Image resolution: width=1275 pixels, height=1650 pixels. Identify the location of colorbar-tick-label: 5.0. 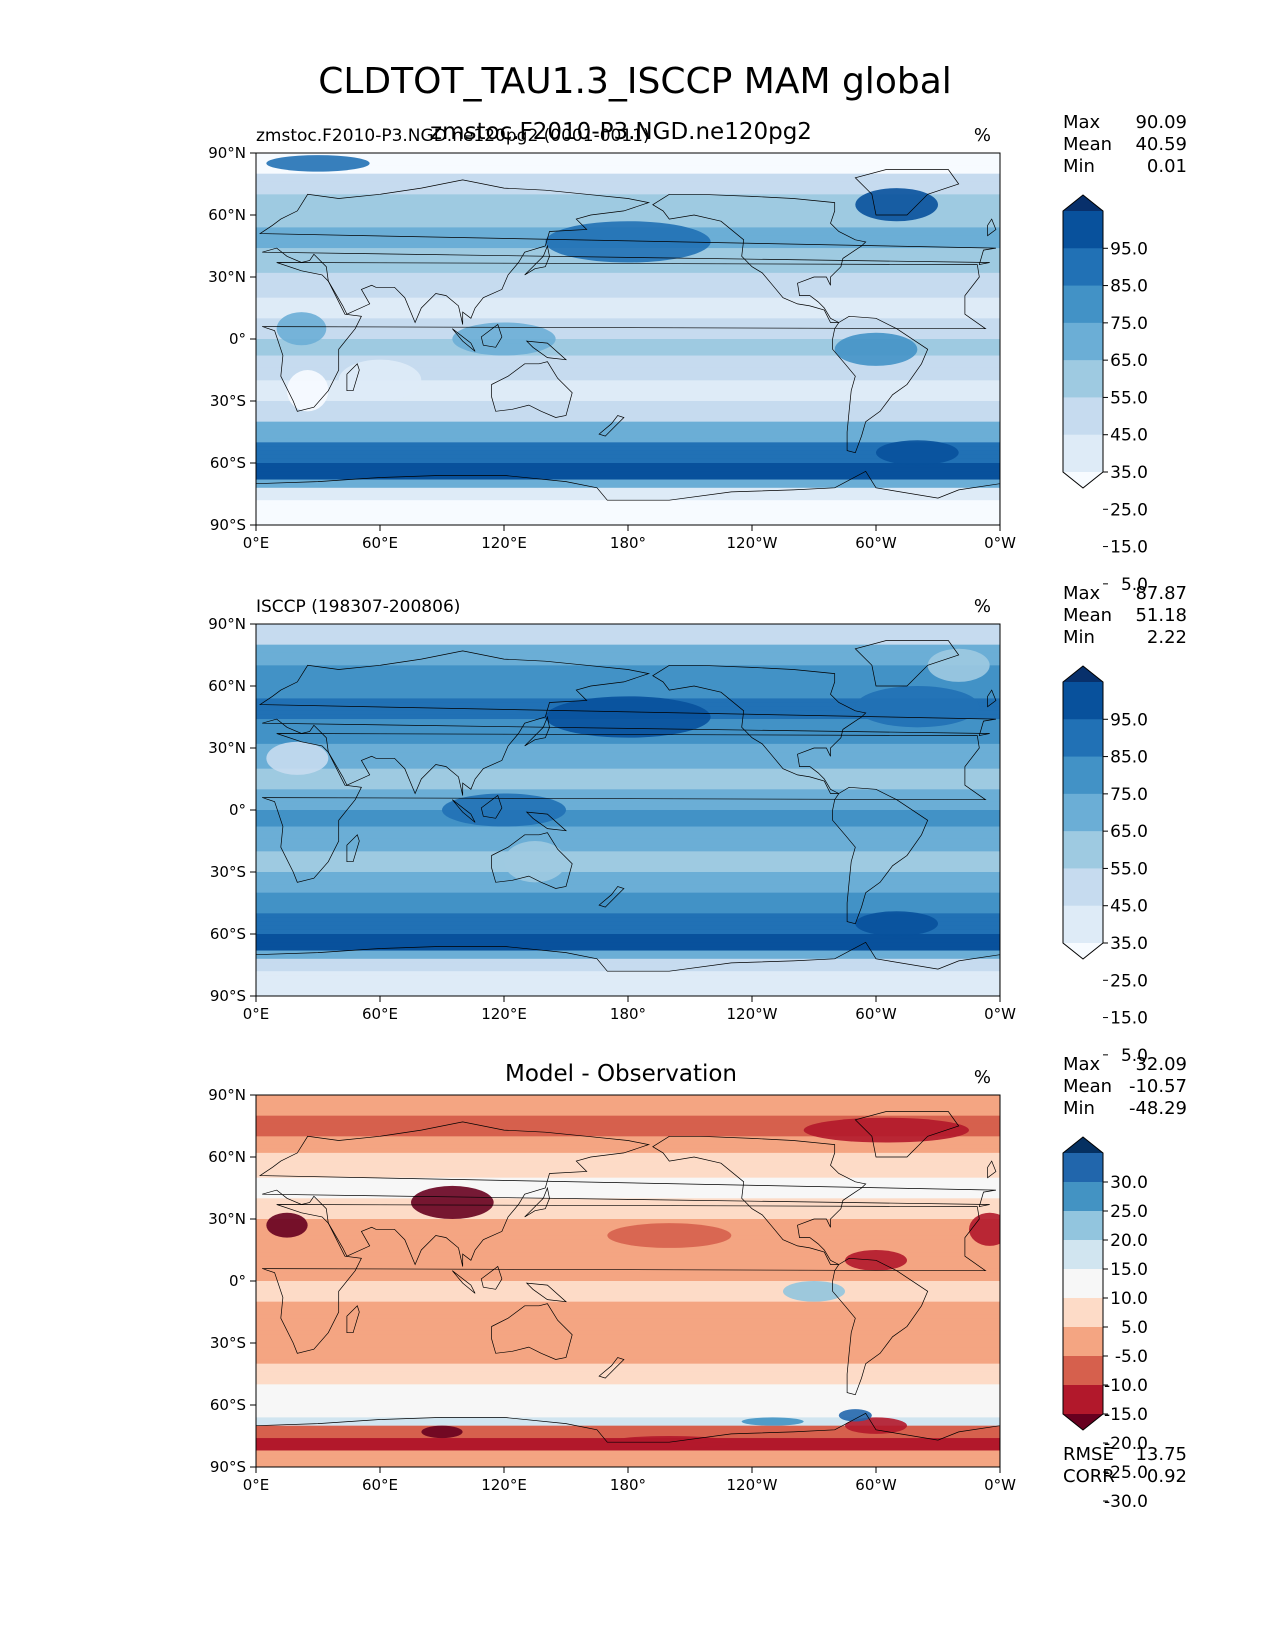
(1134, 1328).